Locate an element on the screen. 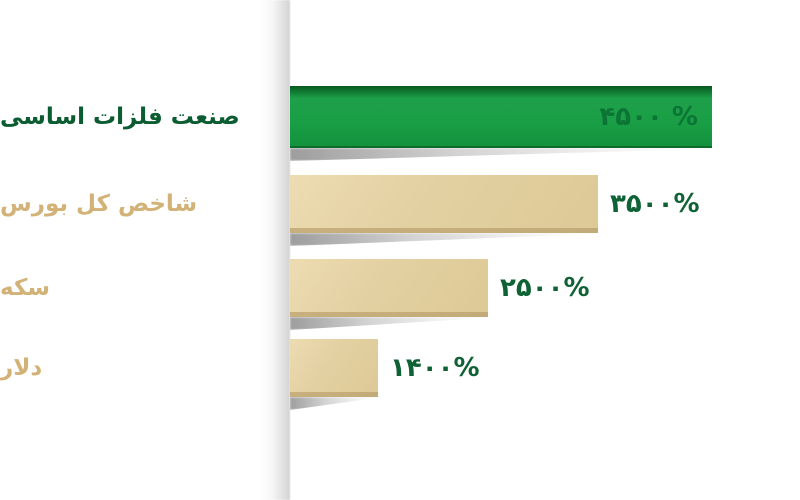 The height and width of the screenshot is (500, 800). page-fold-shadow is located at coordinates (275, 250).